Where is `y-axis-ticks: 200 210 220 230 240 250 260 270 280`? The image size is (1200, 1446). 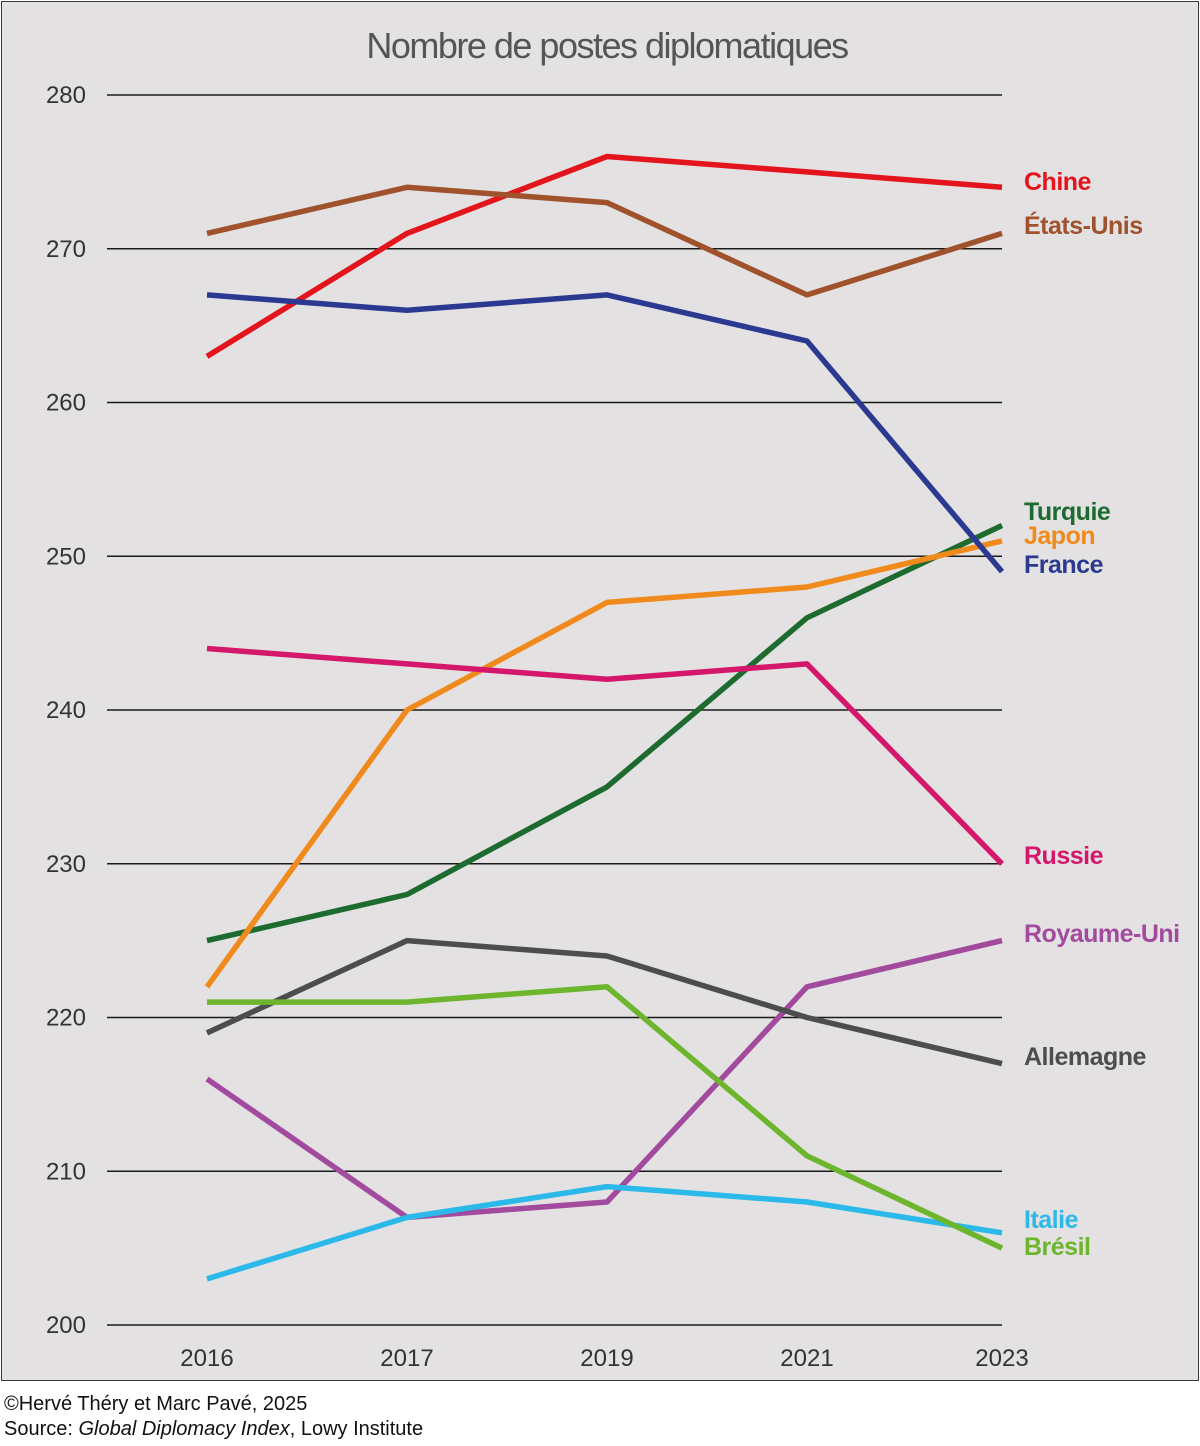
y-axis-ticks: 200 210 220 230 240 250 260 270 280 is located at coordinates (66, 710).